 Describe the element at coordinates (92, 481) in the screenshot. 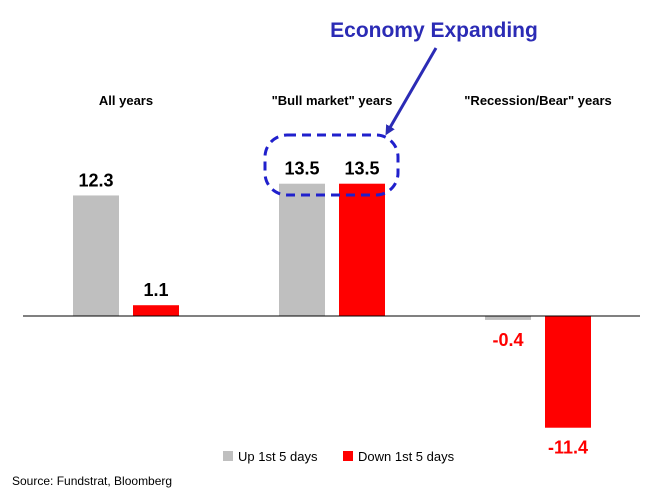

I see `source-note: Source: Fundstrat, Bloomberg` at that location.